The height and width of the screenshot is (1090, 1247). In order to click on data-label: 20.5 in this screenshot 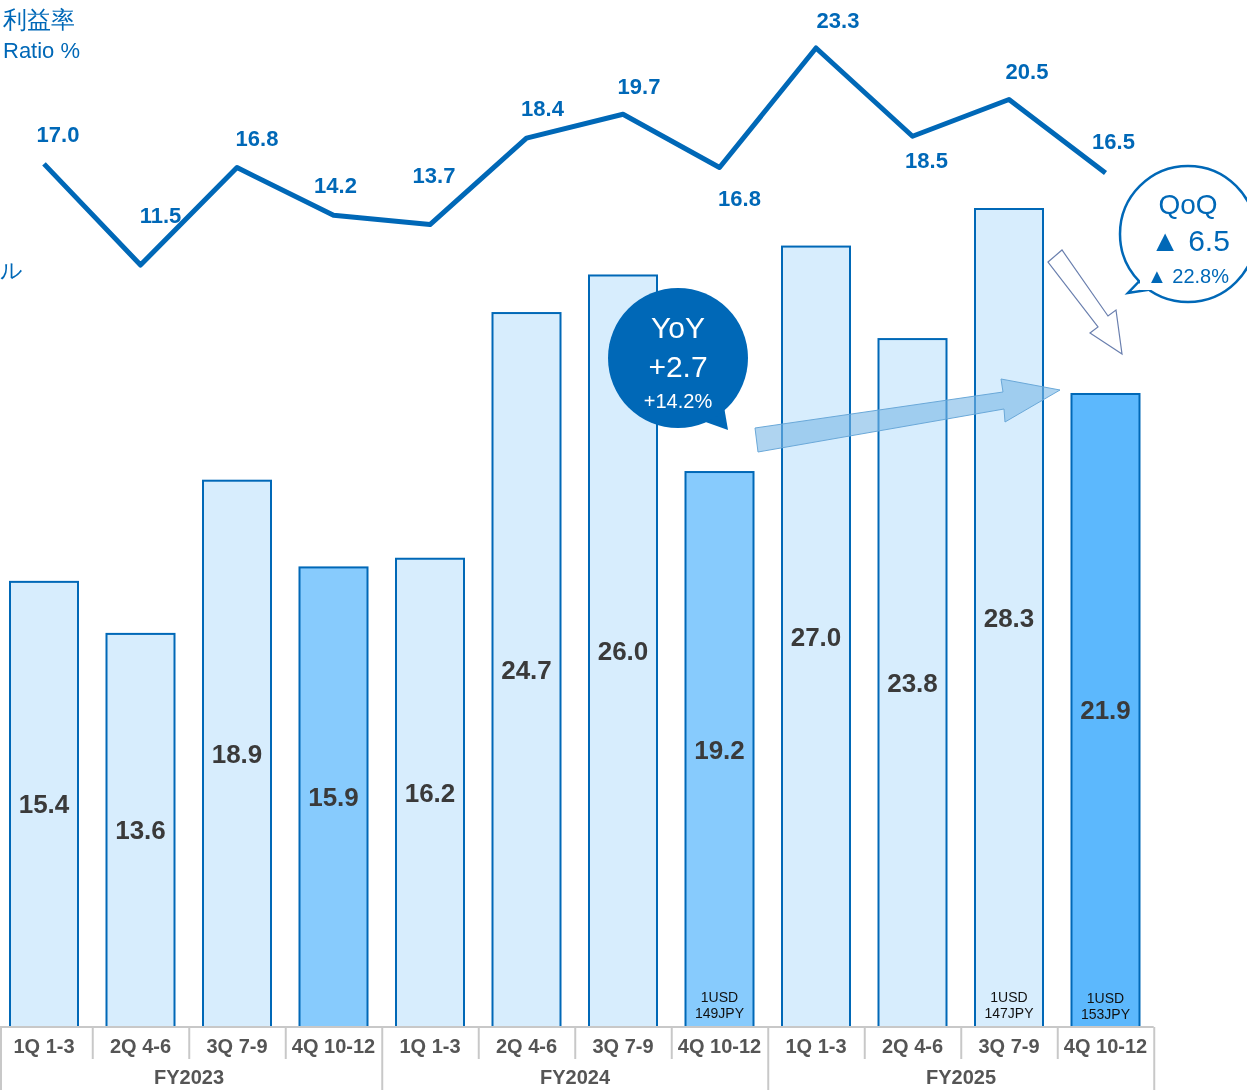, I will do `click(1027, 72)`.